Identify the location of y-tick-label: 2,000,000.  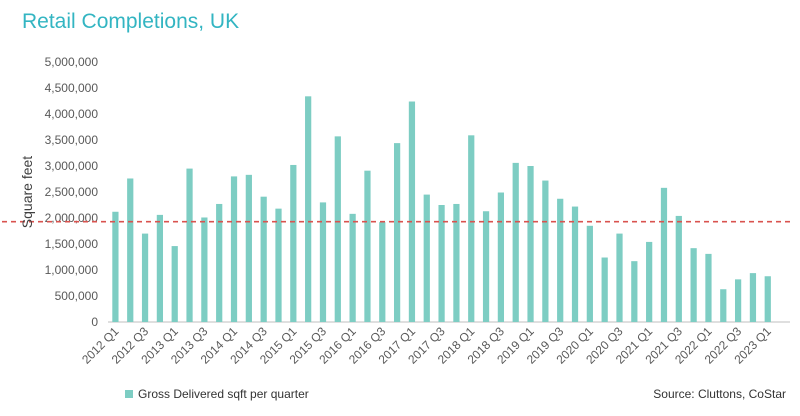
(72, 218).